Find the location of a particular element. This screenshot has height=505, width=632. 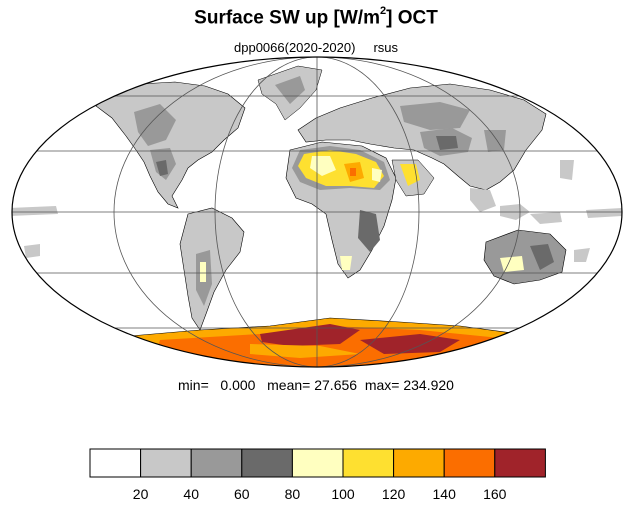

colorbar-labels: 20 40 60 80 100 120 140 160 is located at coordinates (320, 494).